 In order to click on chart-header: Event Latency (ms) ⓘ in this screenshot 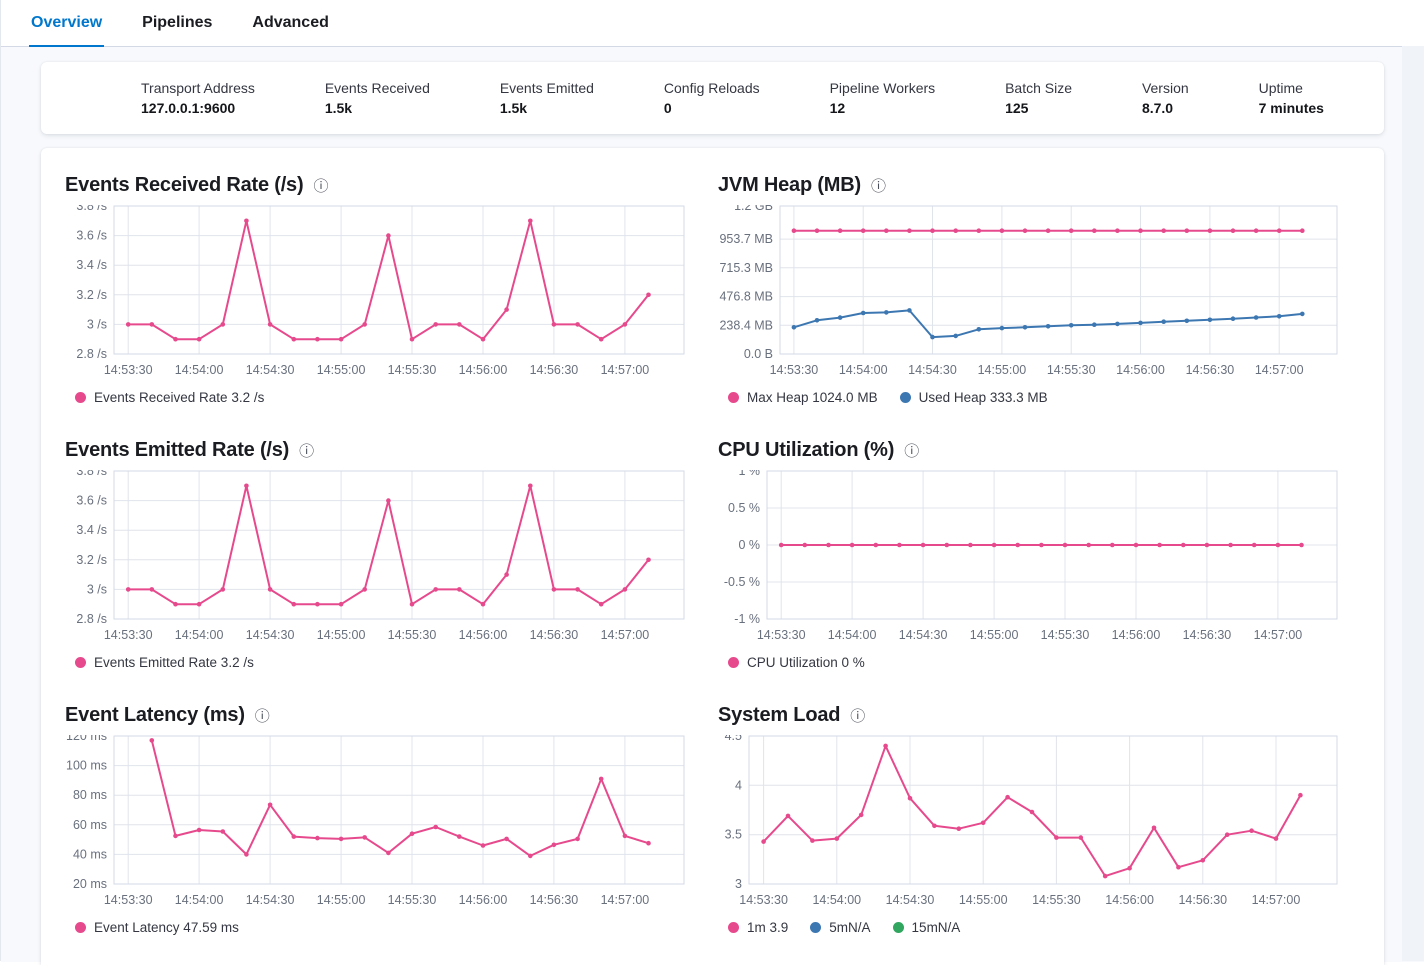, I will do `click(376, 715)`.